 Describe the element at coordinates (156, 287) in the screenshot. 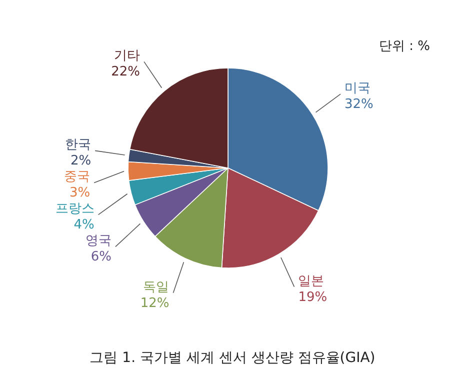

I see `slice-label: 독일` at that location.